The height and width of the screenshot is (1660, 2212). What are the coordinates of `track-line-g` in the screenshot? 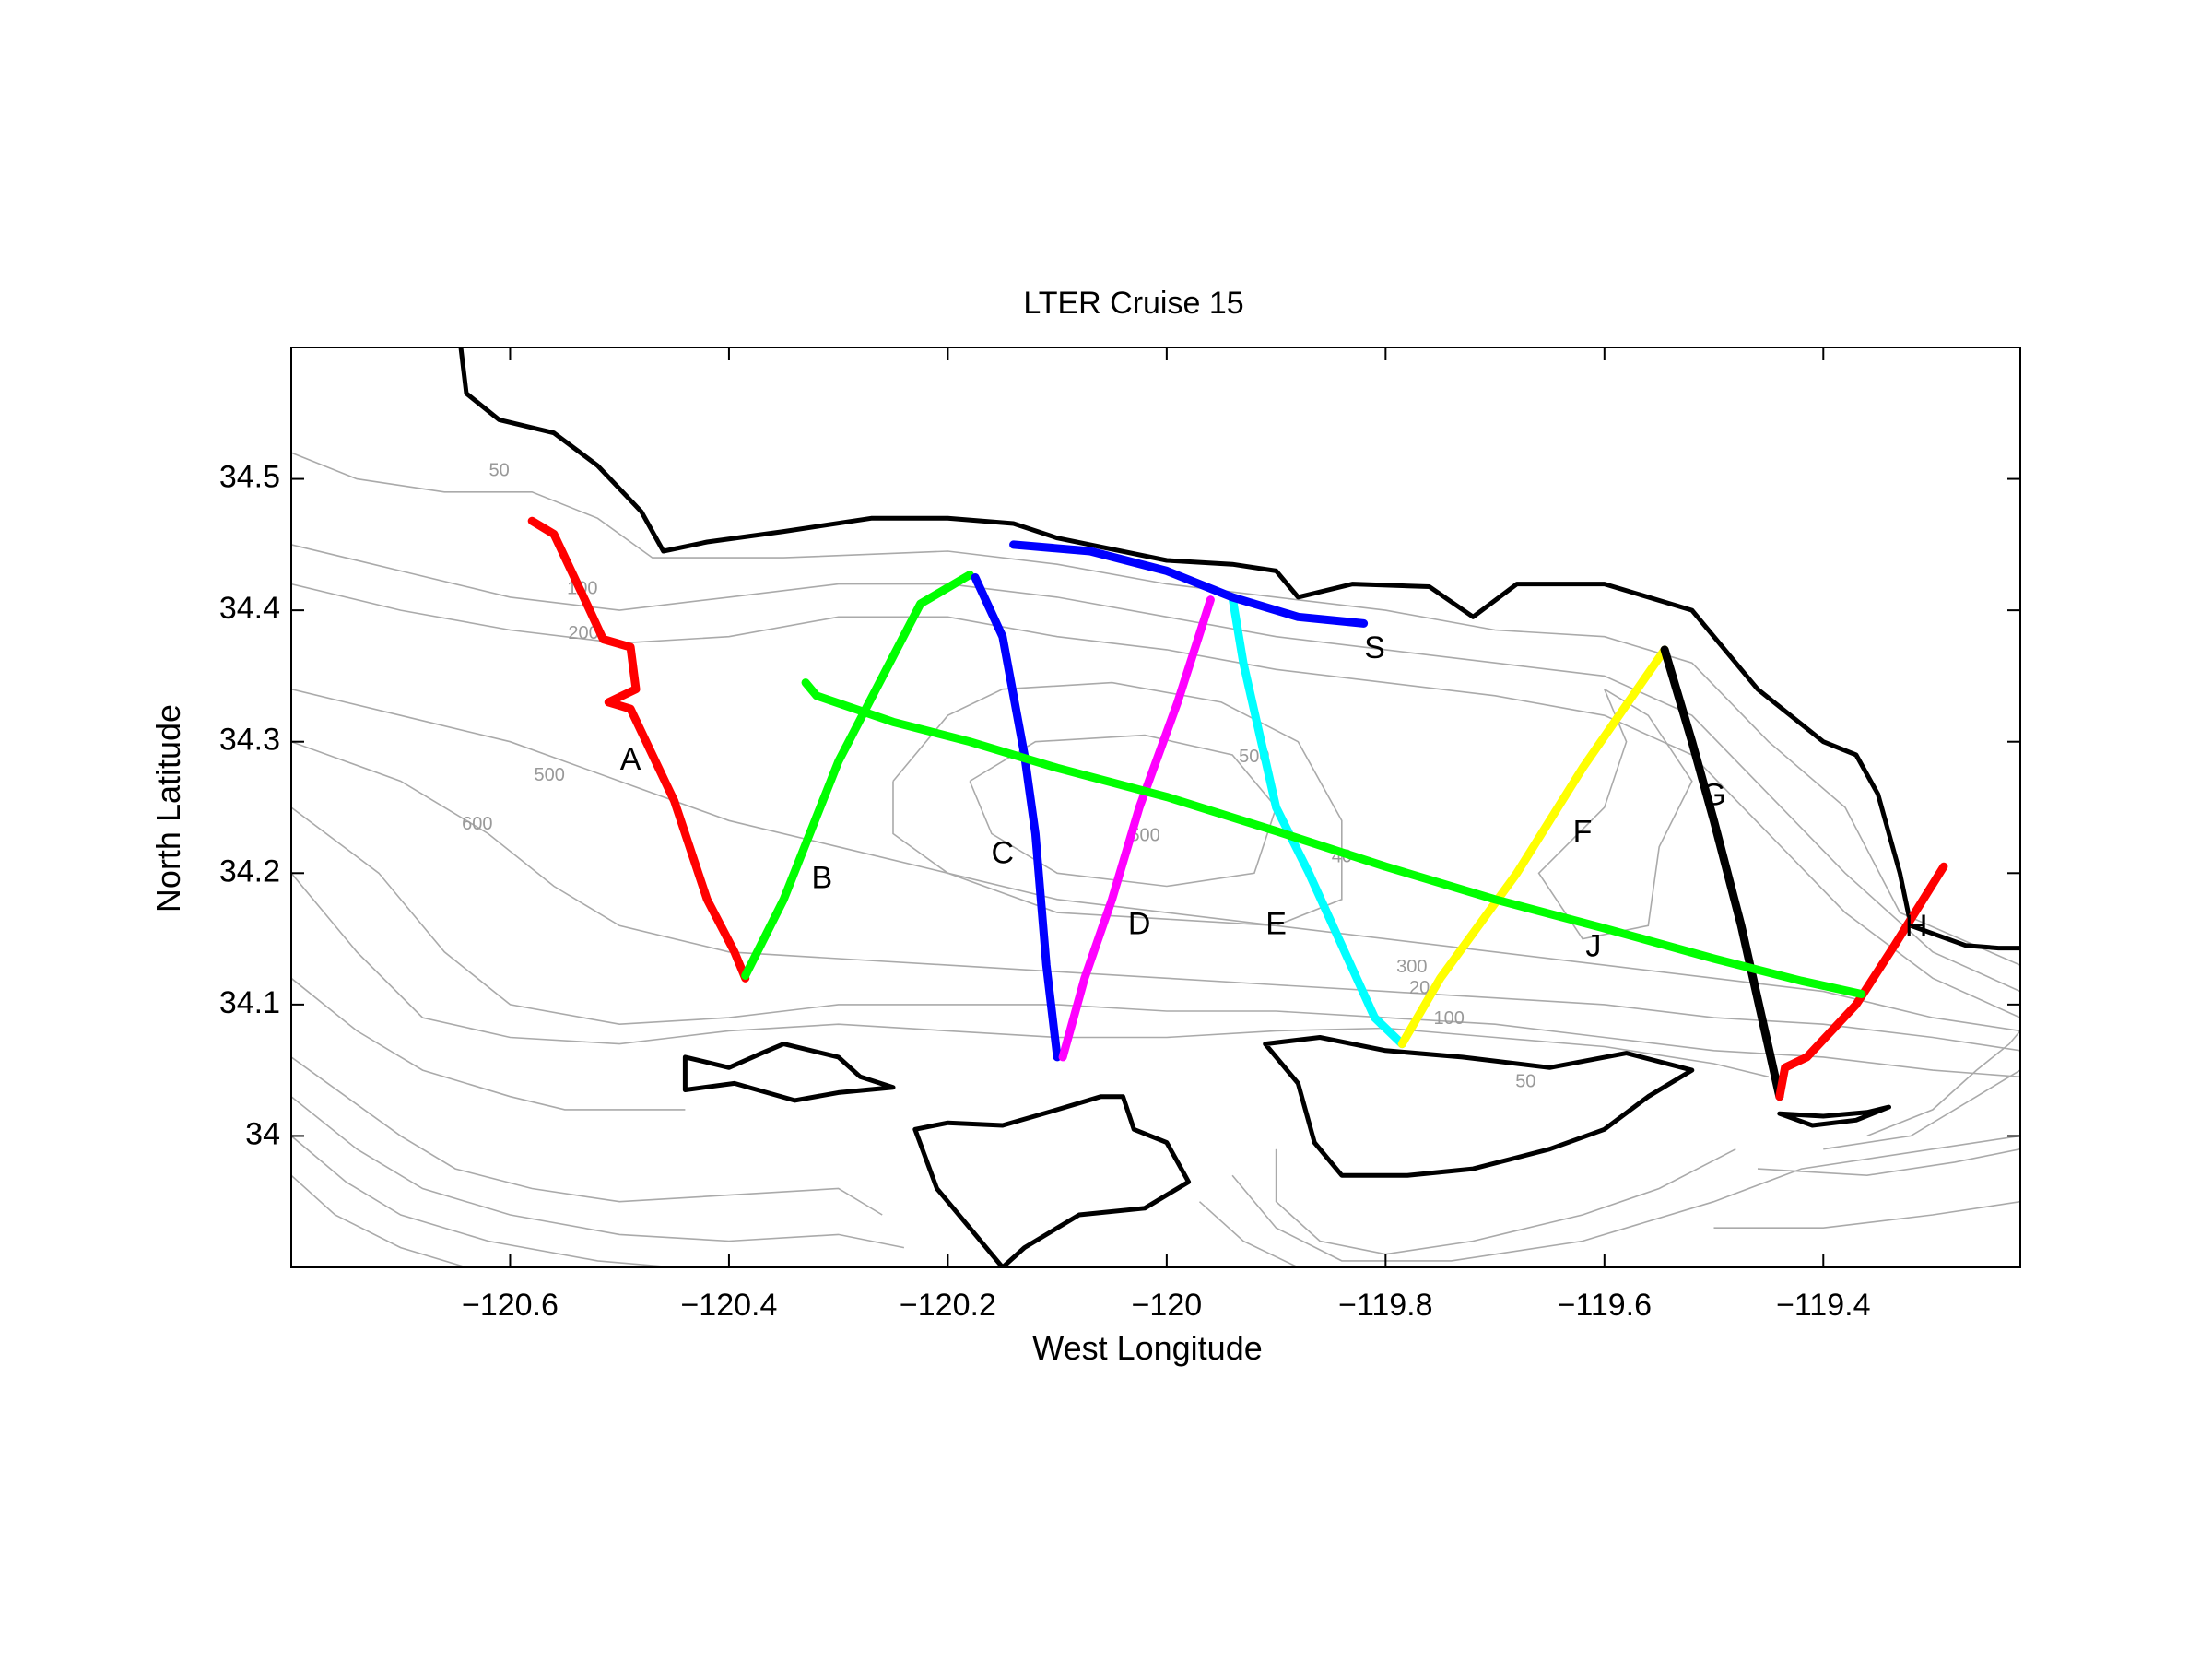 It's located at (1722, 873).